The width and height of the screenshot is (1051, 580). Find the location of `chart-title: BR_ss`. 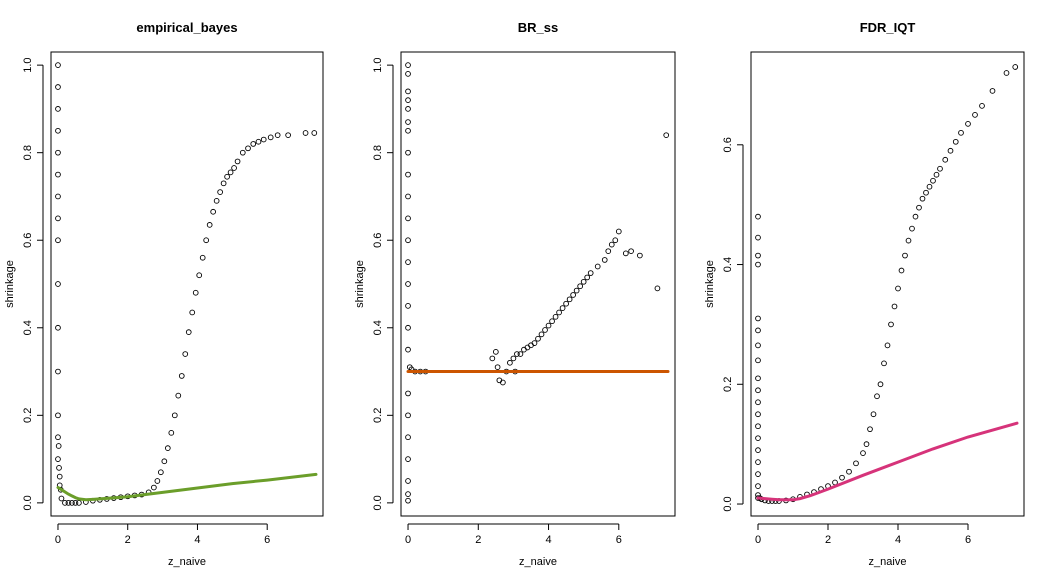

chart-title: BR_ss is located at coordinates (538, 27).